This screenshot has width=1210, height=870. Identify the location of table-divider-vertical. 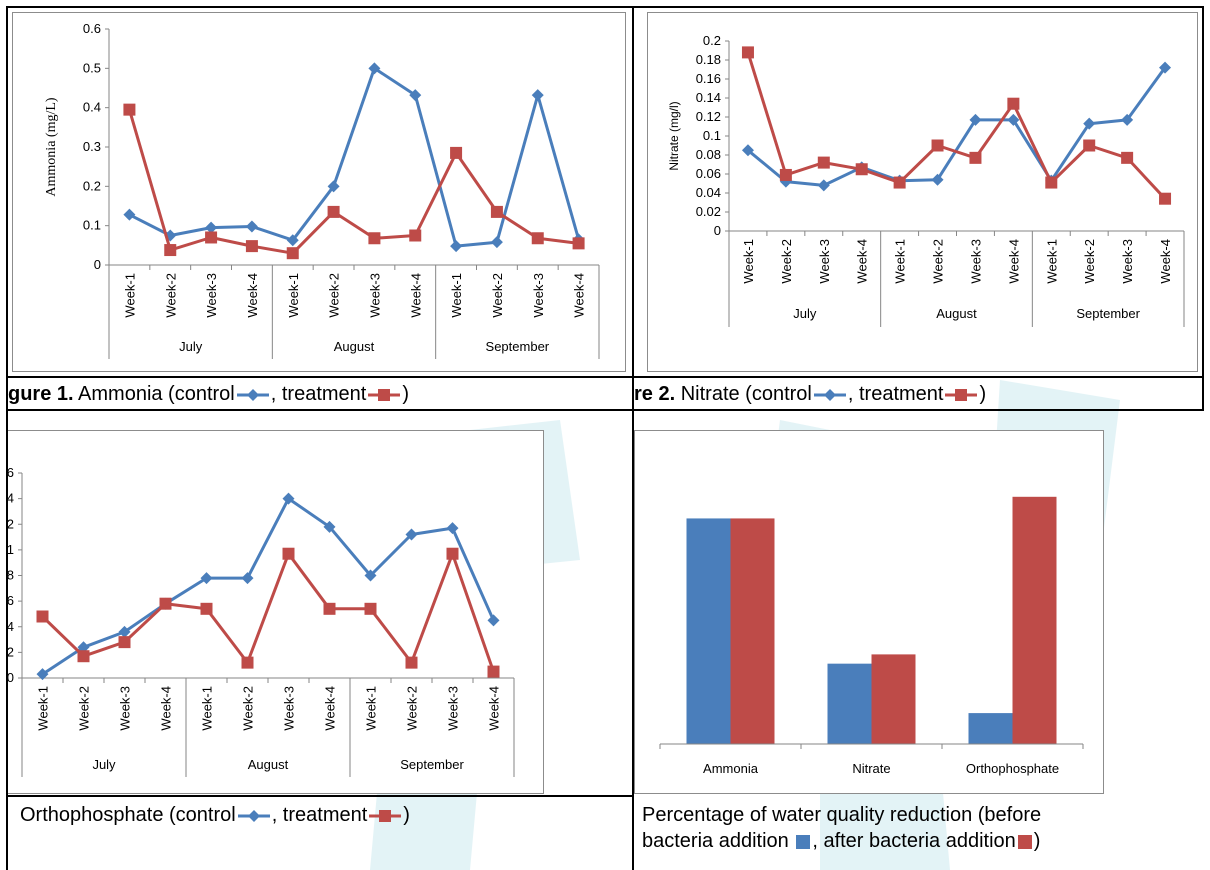
(633, 438).